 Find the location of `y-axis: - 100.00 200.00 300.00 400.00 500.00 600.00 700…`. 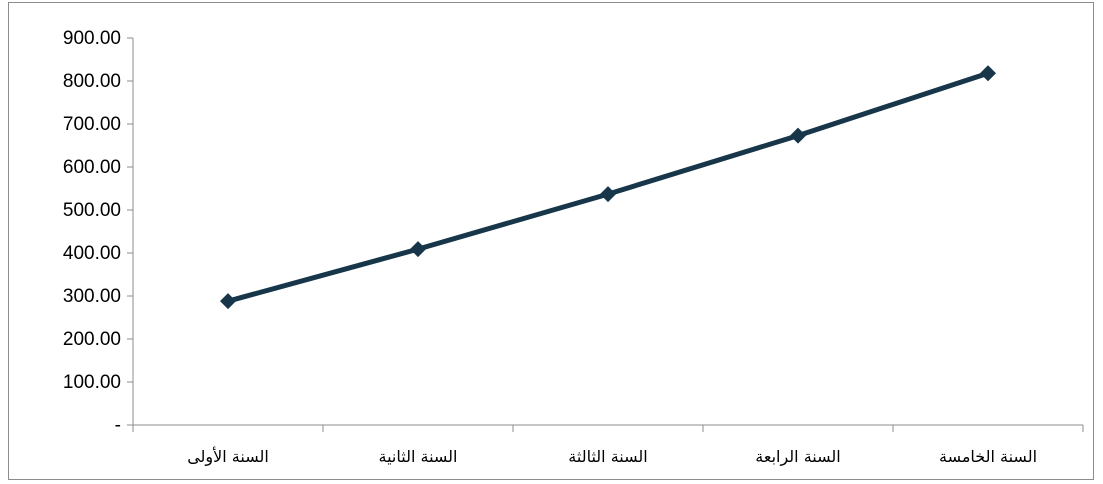

y-axis: - 100.00 200.00 300.00 400.00 500.00 600.00 700… is located at coordinates (98, 232).